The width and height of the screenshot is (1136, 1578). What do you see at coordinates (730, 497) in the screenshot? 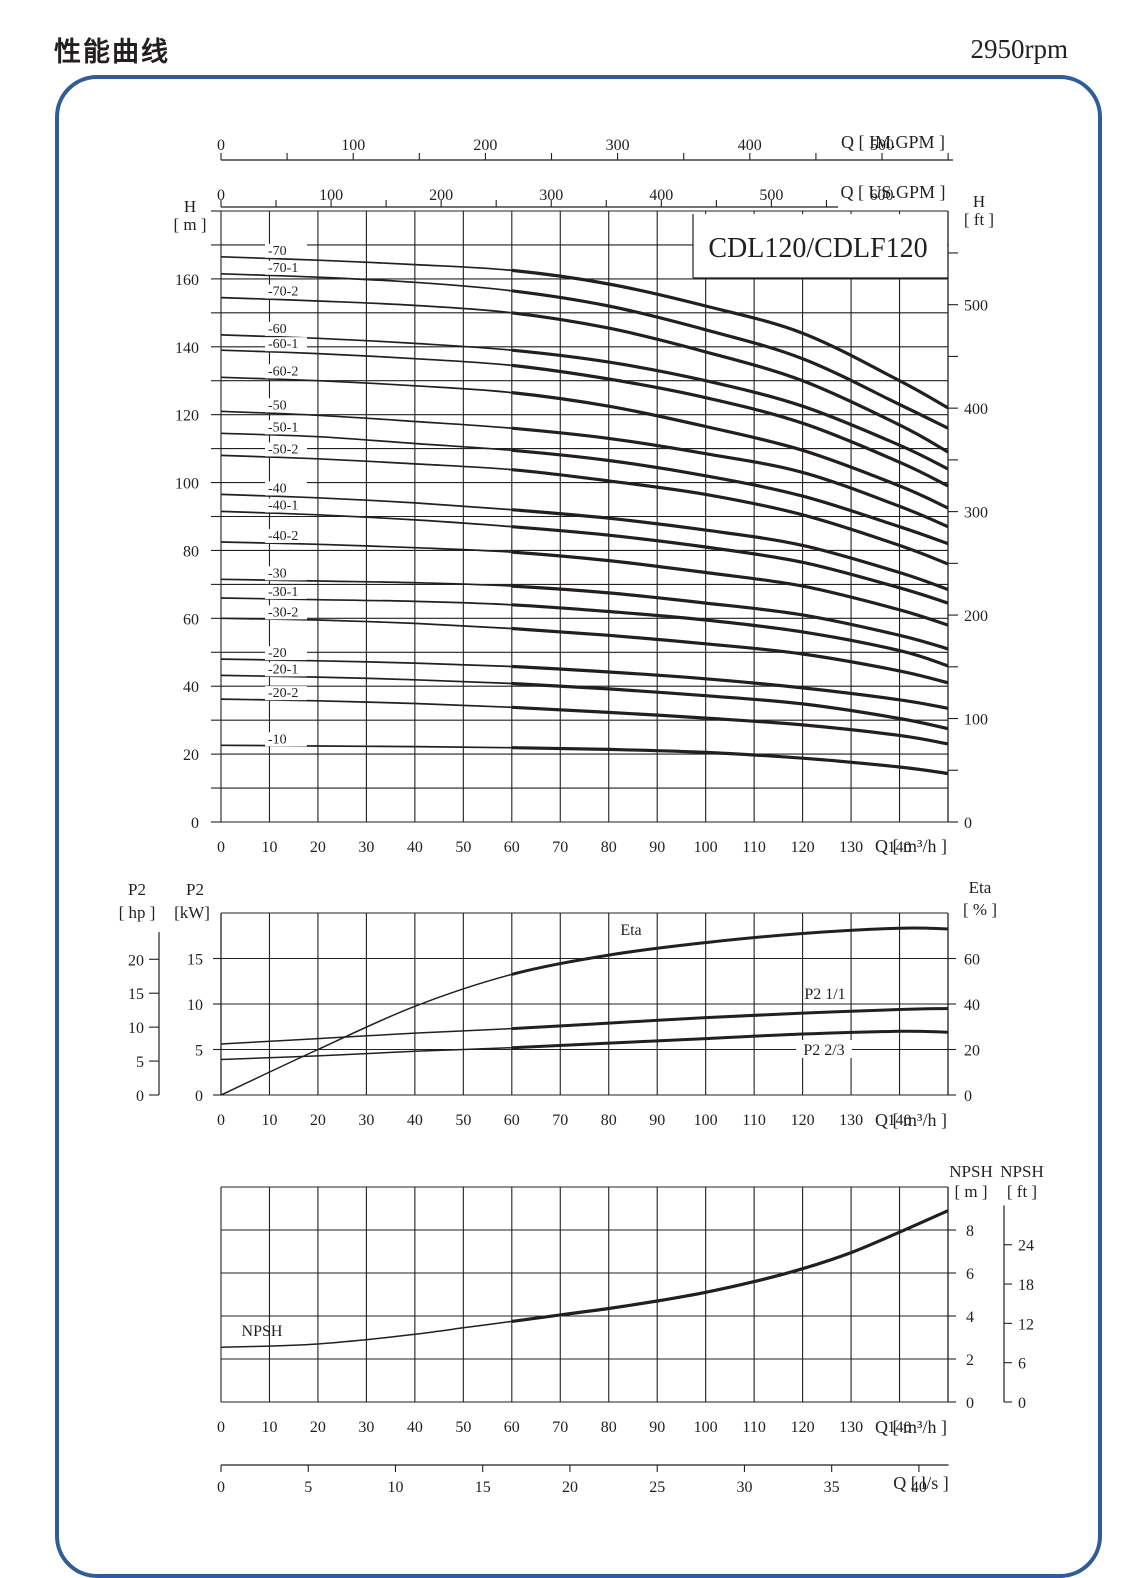
I see `head-8-curve-bold` at bounding box center [730, 497].